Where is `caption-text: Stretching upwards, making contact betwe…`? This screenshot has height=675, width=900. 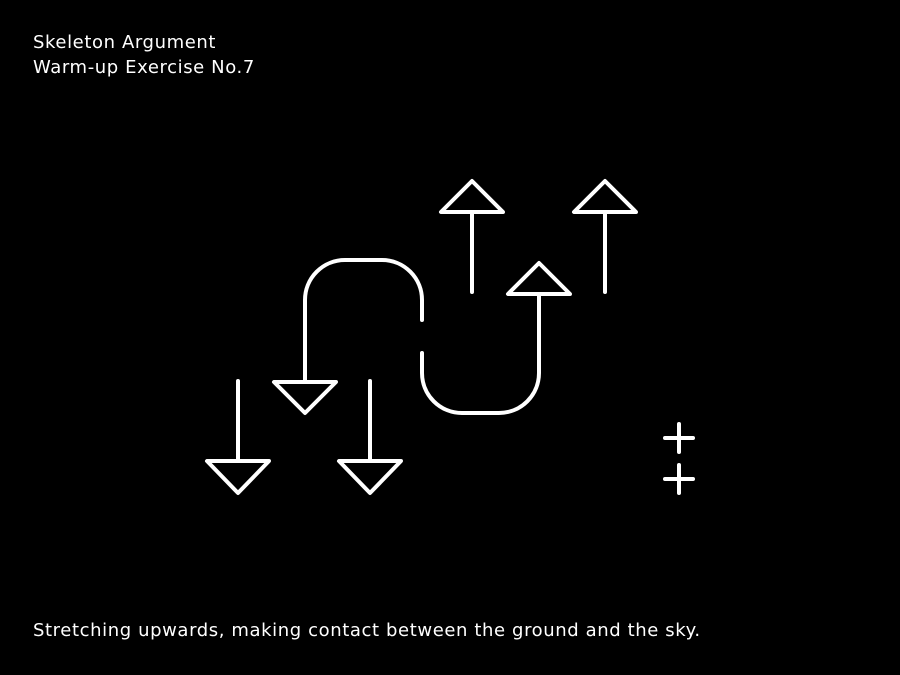
caption-text: Stretching upwards, making contact betwe… is located at coordinates (367, 630).